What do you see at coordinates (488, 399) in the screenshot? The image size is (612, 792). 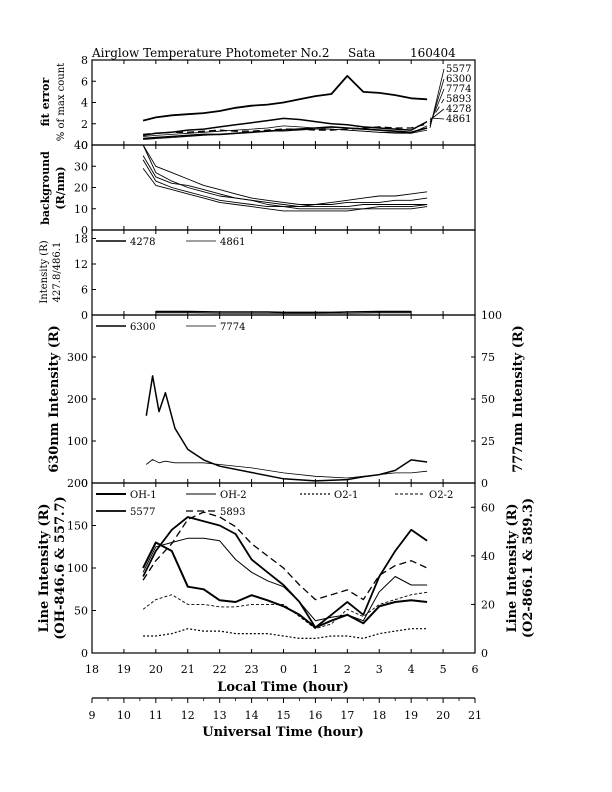 I see `y-tick-label-p3-right: 50` at bounding box center [488, 399].